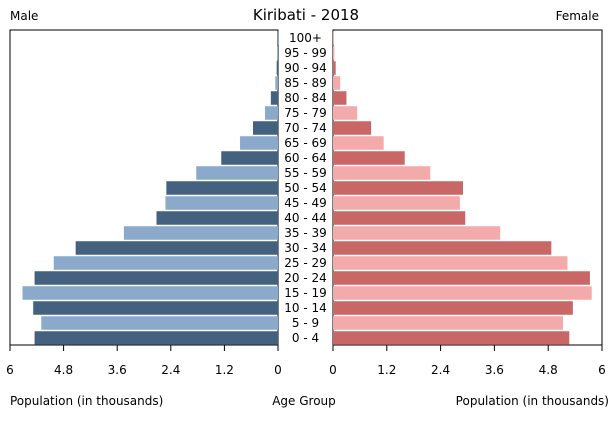  What do you see at coordinates (305, 248) in the screenshot?
I see `age-group-label: 30 - 34` at bounding box center [305, 248].